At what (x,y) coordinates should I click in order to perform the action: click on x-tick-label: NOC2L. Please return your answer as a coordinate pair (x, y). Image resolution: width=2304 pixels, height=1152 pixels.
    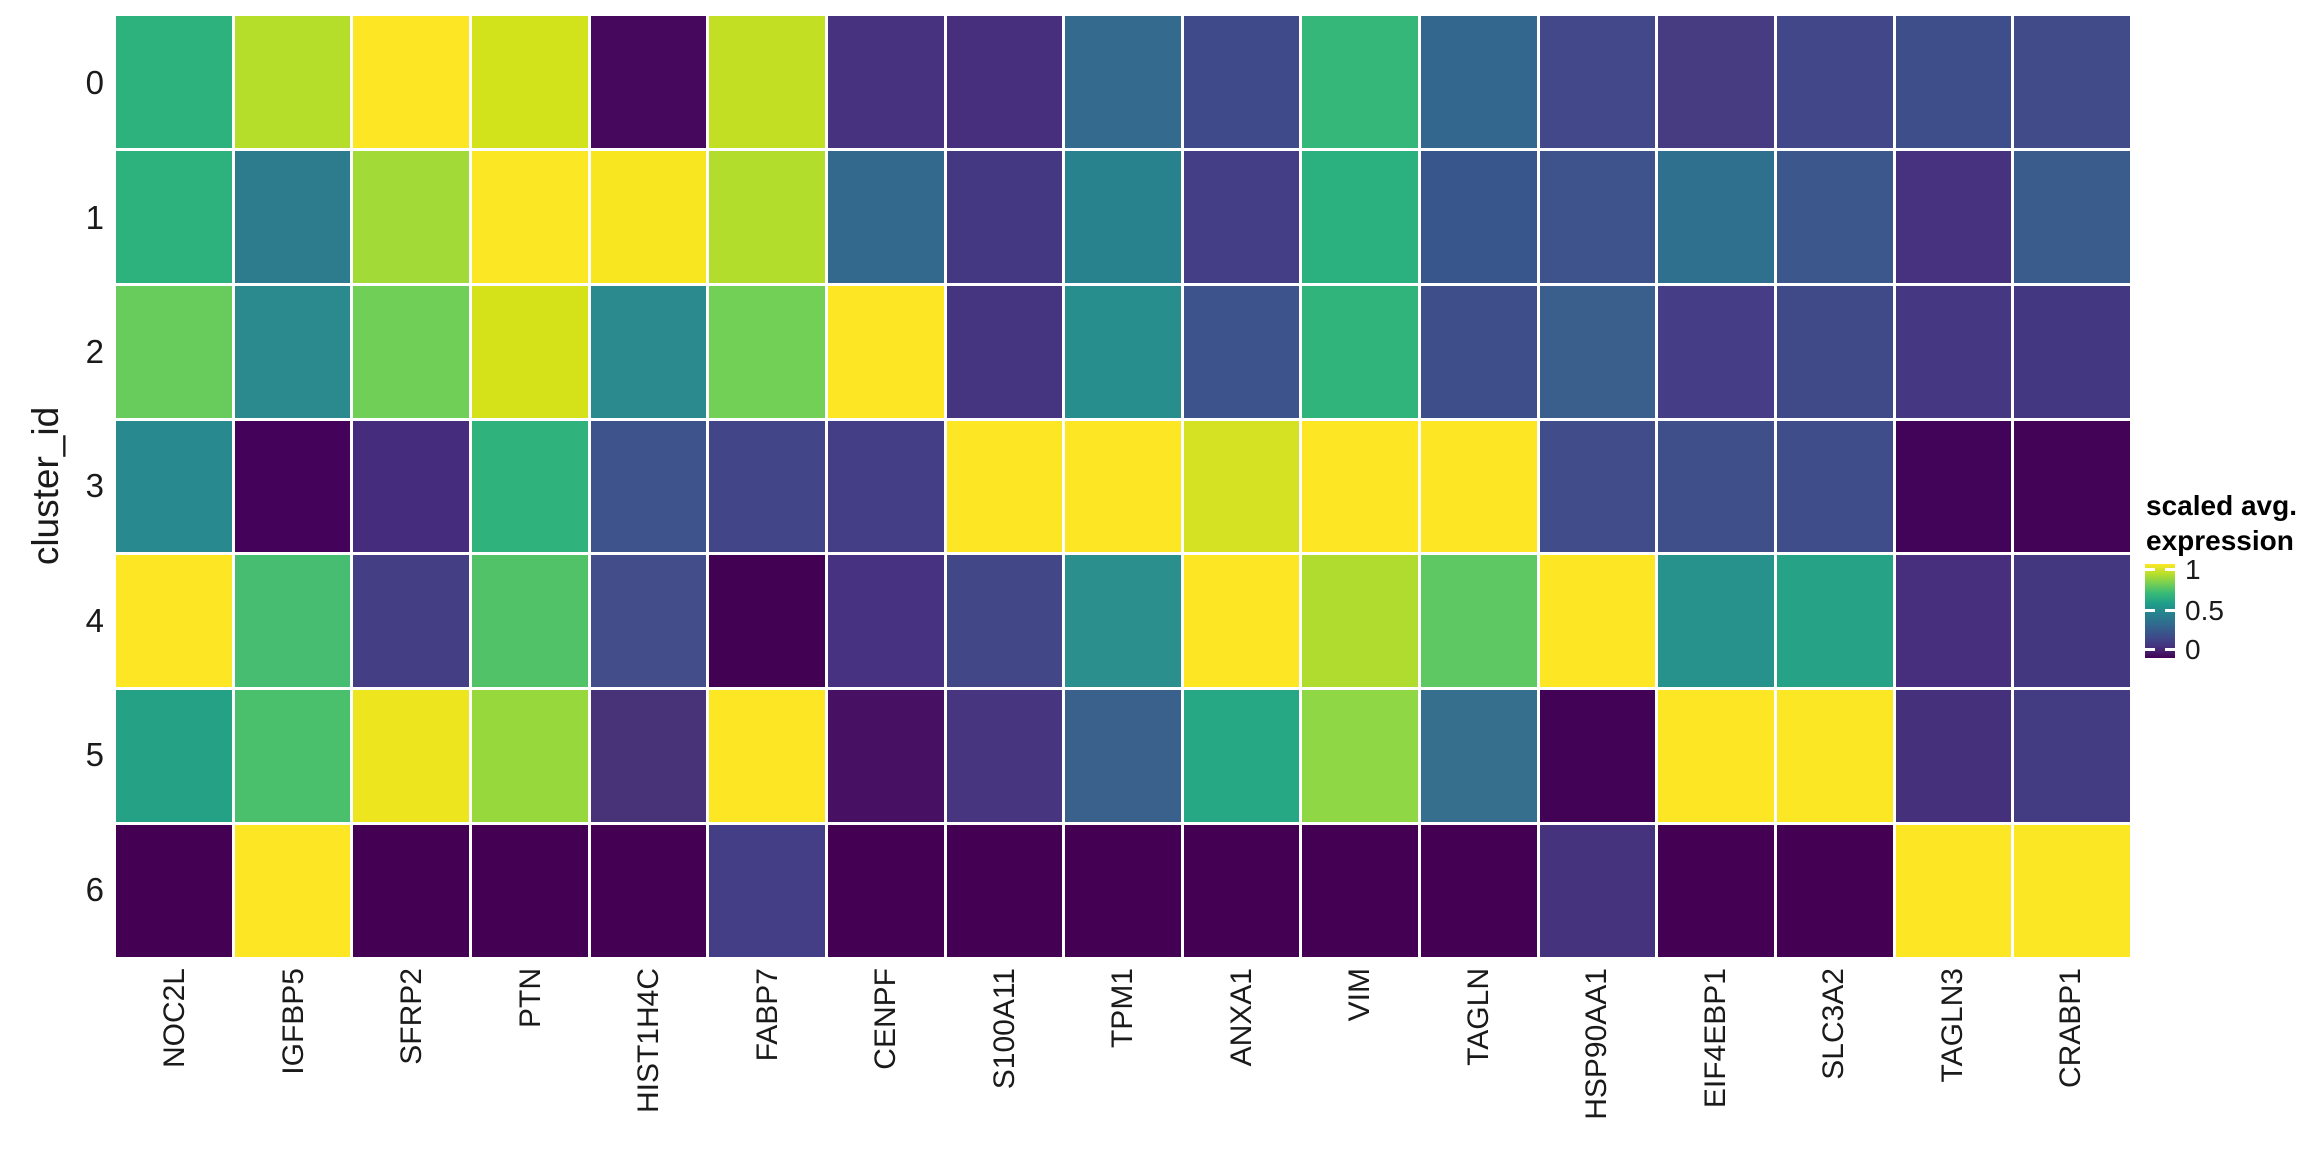
    Looking at the image, I should click on (174, 1018).